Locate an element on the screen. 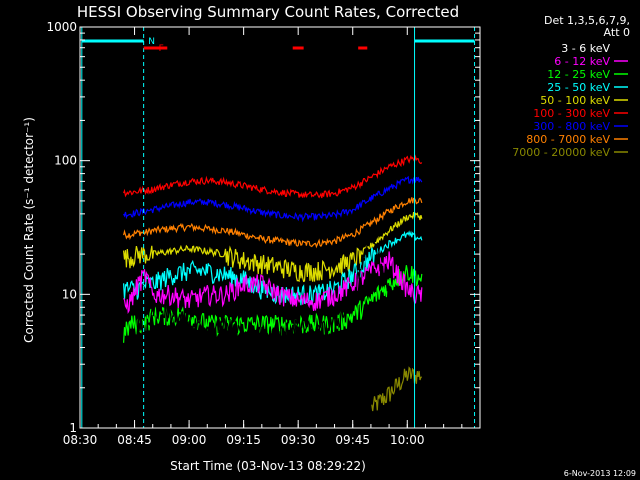 Image resolution: width=640 pixels, height=480 pixels. legend-entry-label: 300 - 800 keV is located at coordinates (571, 126).